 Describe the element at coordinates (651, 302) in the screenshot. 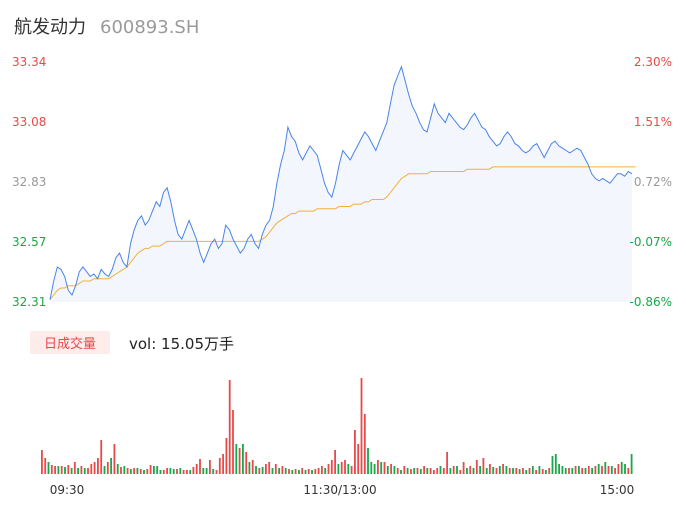

I see `y-tick-right-4: -0.86%` at that location.